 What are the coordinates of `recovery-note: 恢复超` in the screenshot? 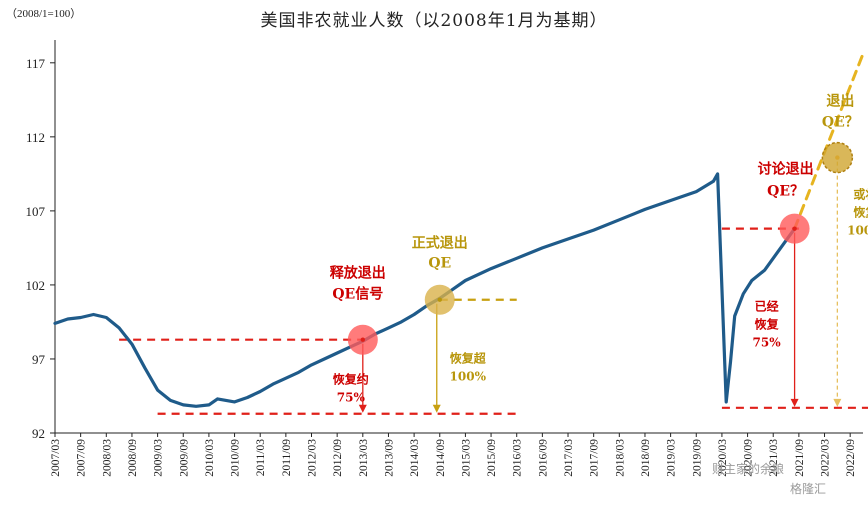 It's located at (468, 358).